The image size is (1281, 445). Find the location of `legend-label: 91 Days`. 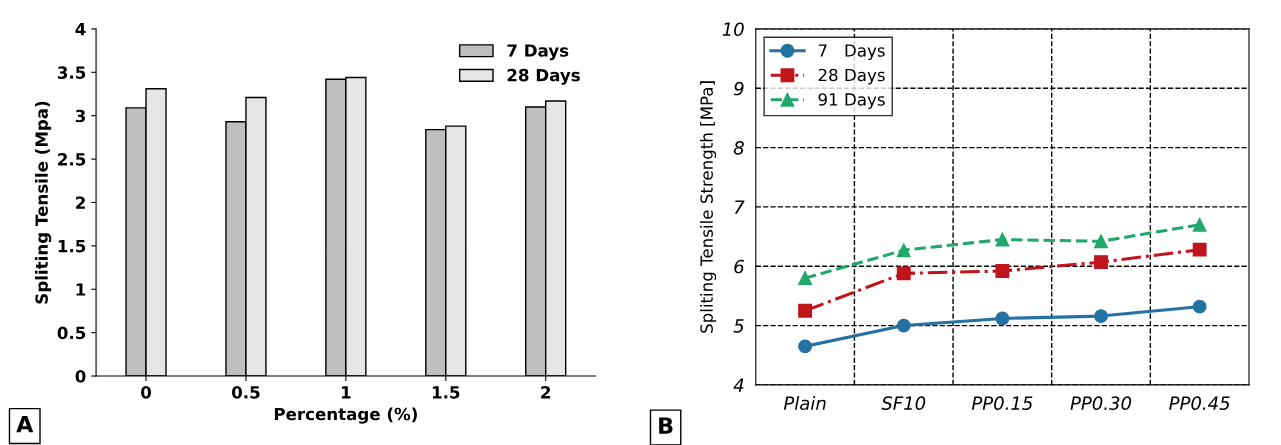

legend-label: 91 Days is located at coordinates (851, 101).